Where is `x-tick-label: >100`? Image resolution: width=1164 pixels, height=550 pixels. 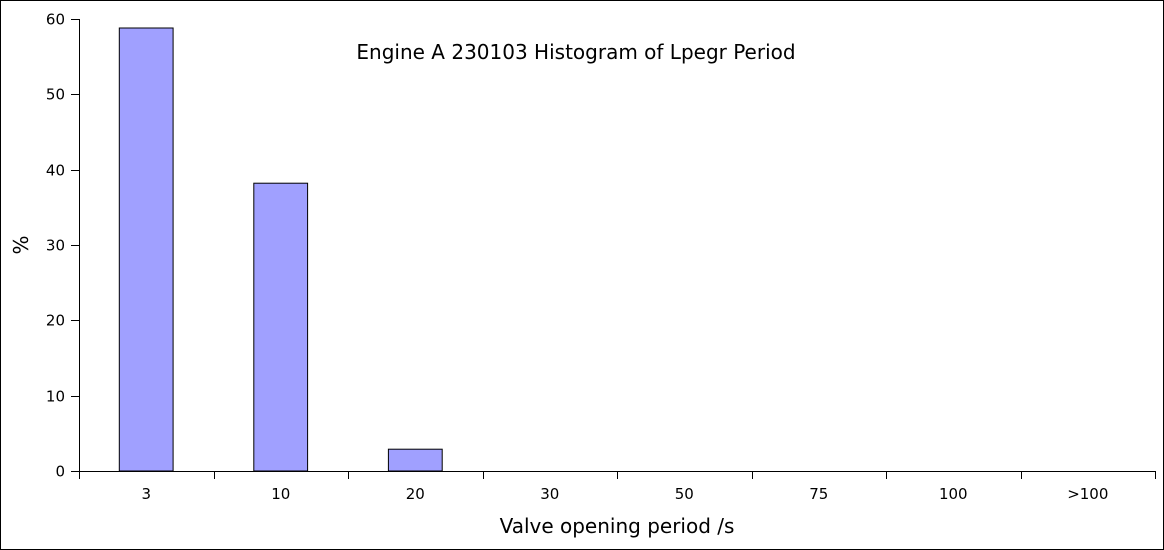 x-tick-label: >100 is located at coordinates (1087, 494).